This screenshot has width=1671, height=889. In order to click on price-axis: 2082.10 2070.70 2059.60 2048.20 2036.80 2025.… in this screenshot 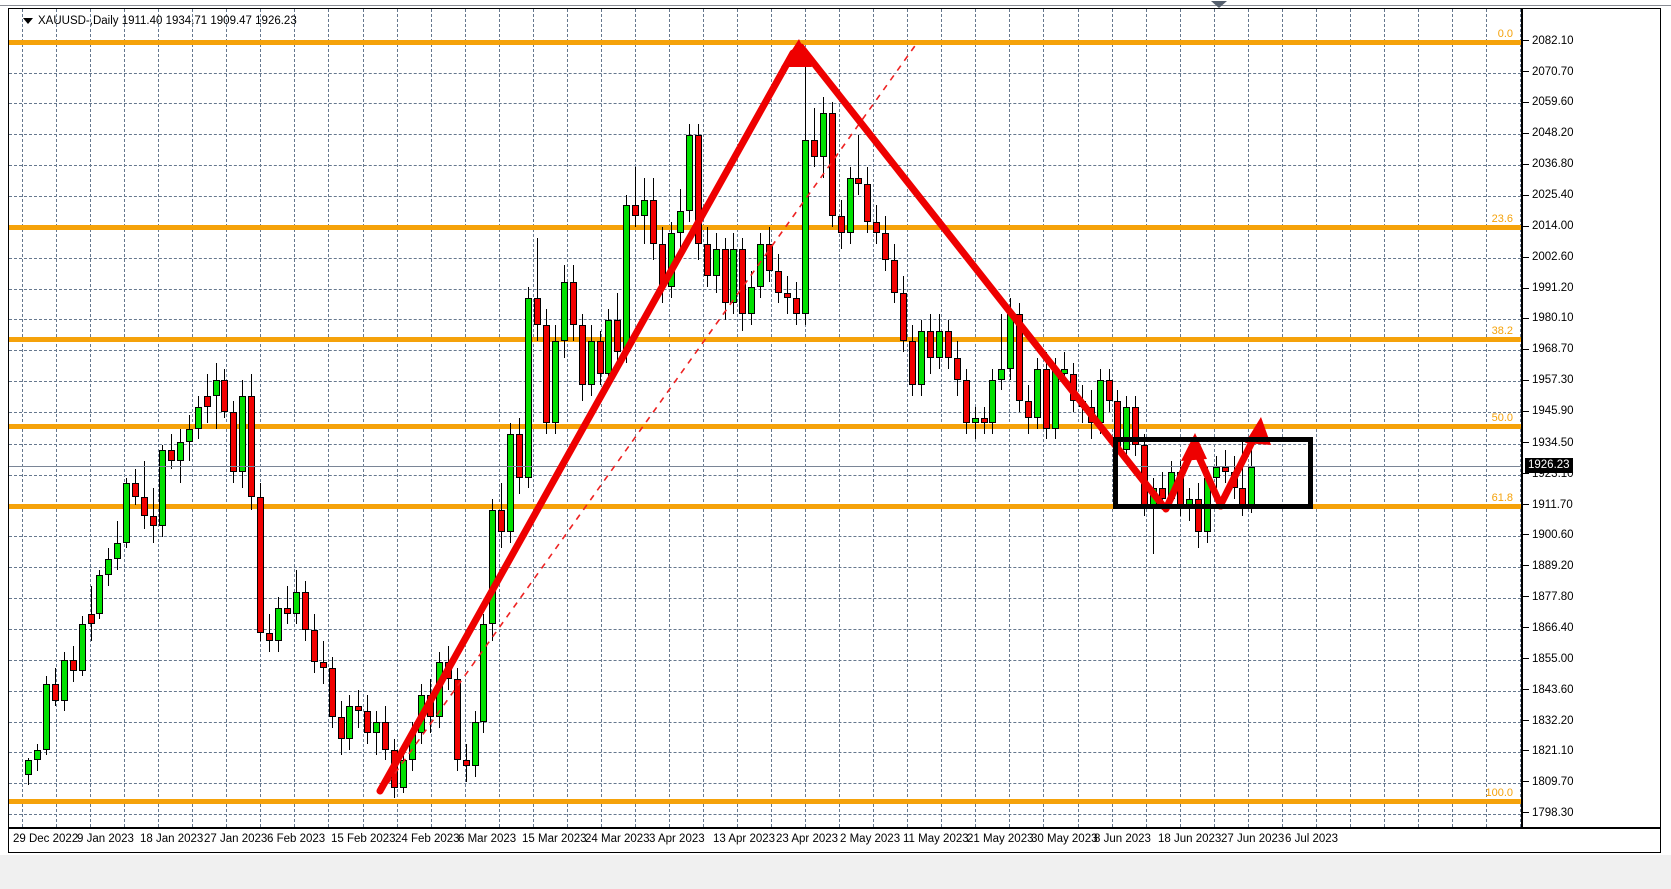, I will do `click(1590, 418)`.